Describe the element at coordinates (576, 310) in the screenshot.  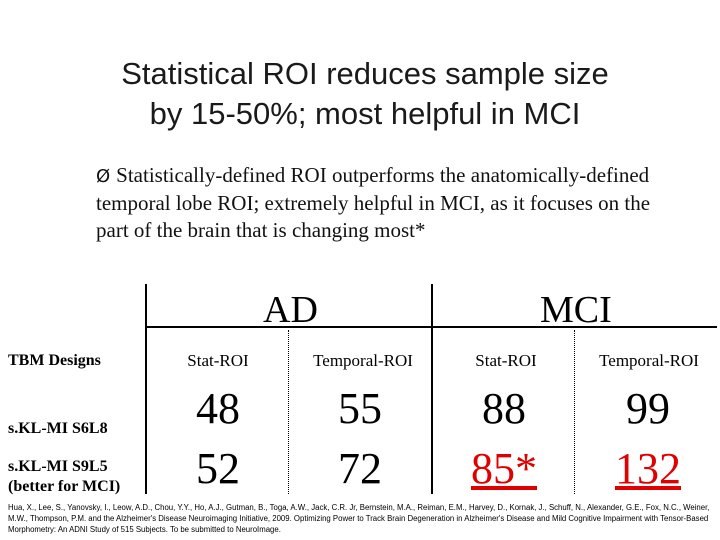
I see `group-header-mci: MCI` at that location.